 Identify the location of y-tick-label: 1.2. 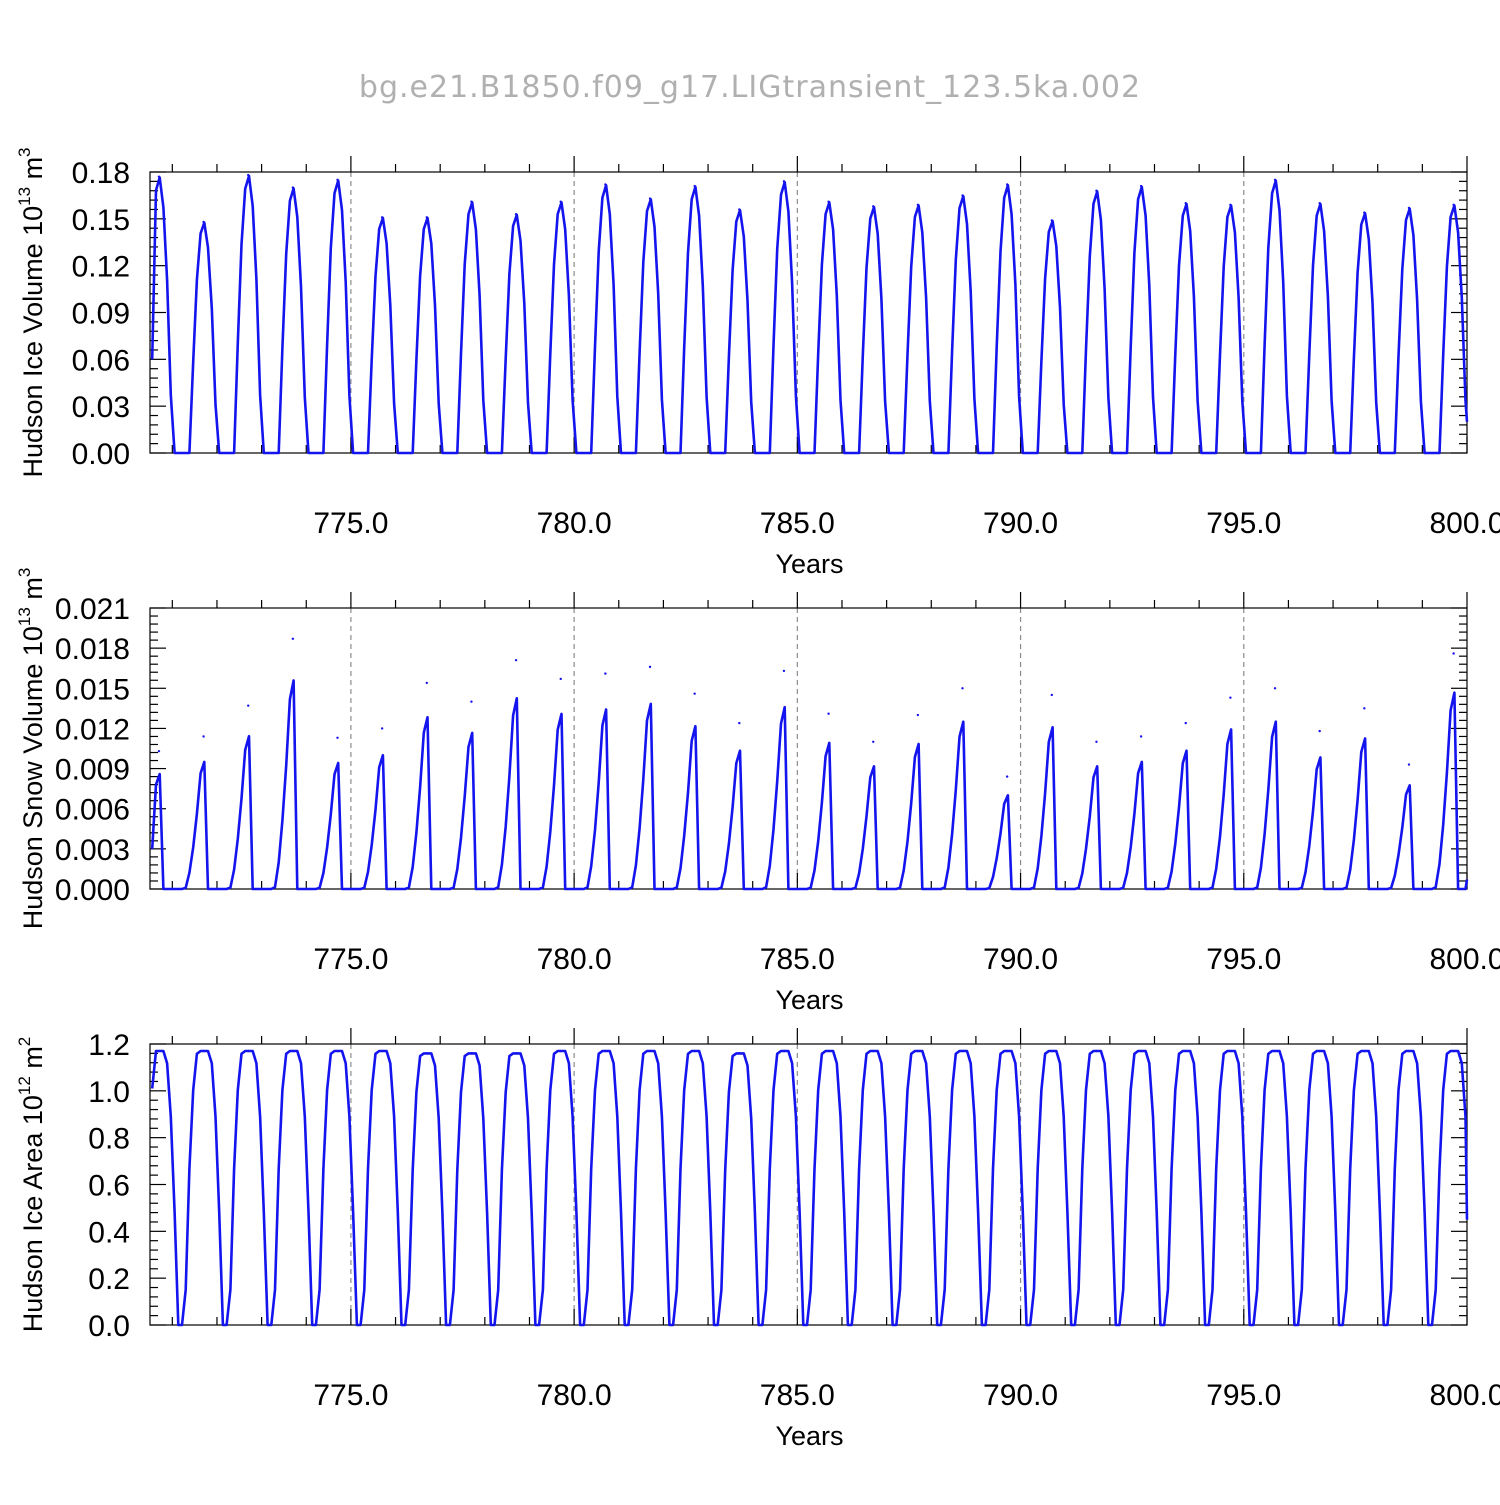
(109, 1045).